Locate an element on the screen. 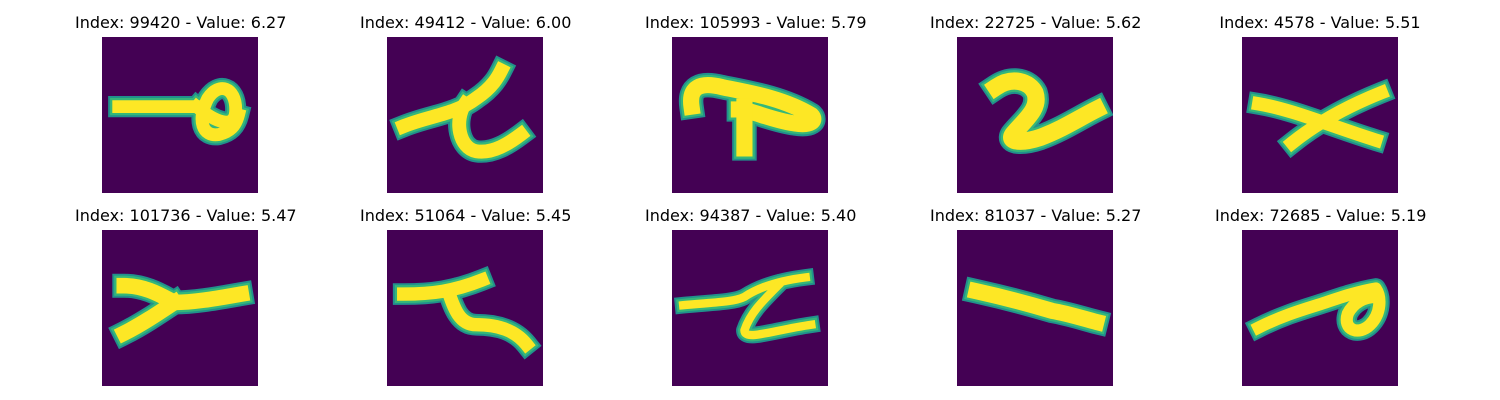  image-cell: Index: 81037 - Value: 5.27 is located at coordinates (1036, 300).